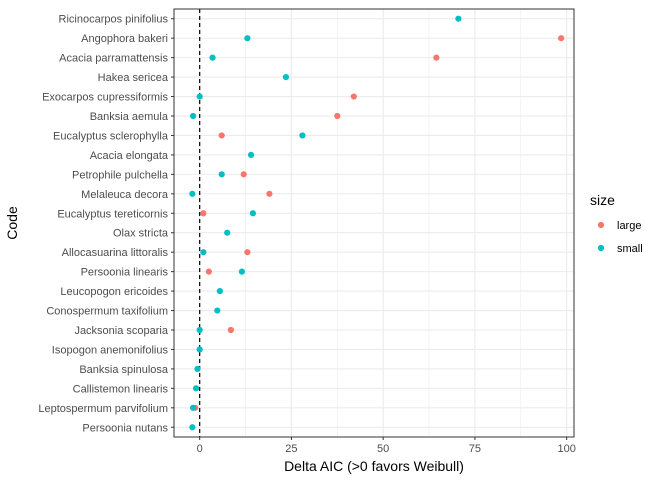 The image size is (672, 480). I want to click on y-tick-label: Hakea sericea, so click(133, 78).